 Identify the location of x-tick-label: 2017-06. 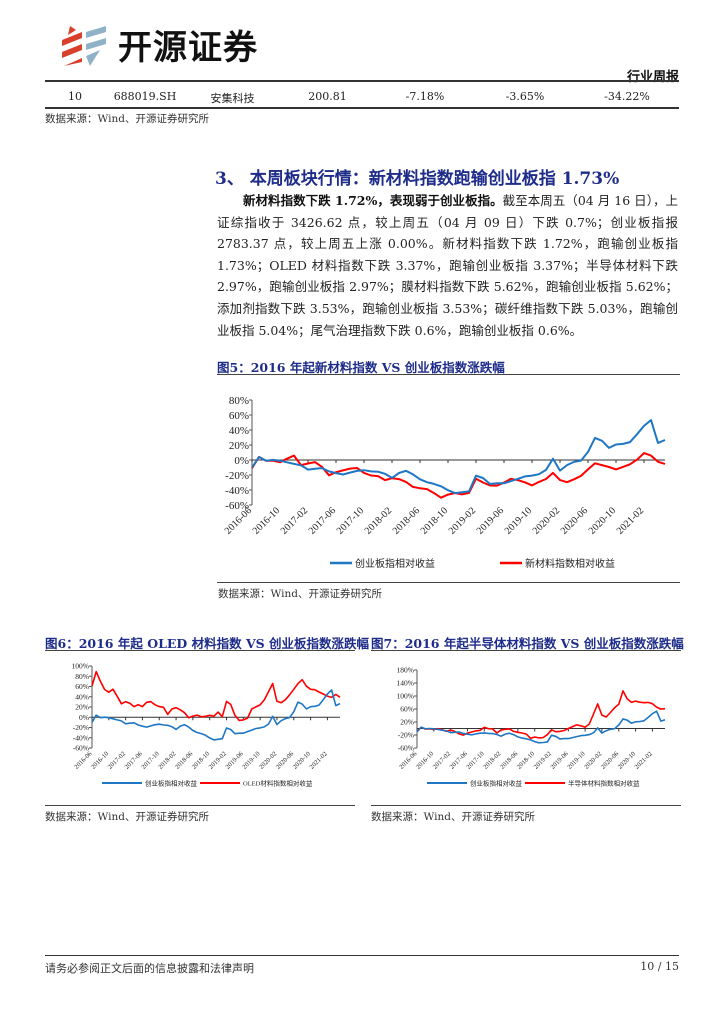
(322, 520).